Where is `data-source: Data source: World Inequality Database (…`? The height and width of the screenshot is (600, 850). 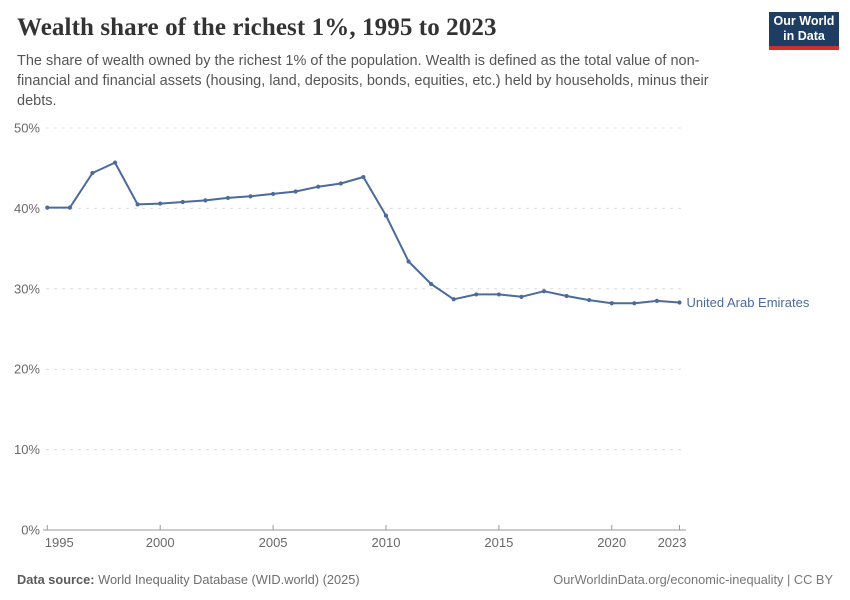
data-source: Data source: World Inequality Database (… is located at coordinates (188, 579).